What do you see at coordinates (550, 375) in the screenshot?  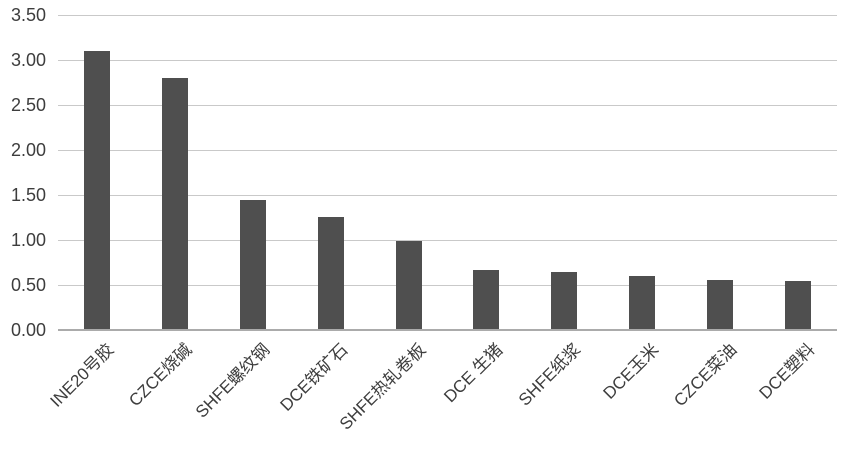 I see `x-tick-label: SHFE纸浆` at bounding box center [550, 375].